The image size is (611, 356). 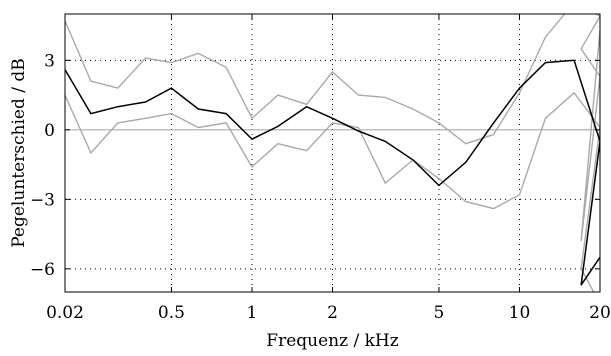 I want to click on x-tick-label: 2, so click(x=332, y=313).